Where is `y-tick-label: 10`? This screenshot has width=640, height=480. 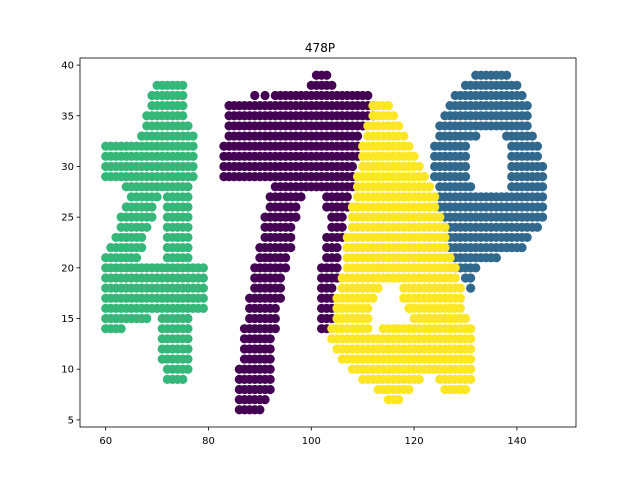
y-tick-label: 10 is located at coordinates (67, 370).